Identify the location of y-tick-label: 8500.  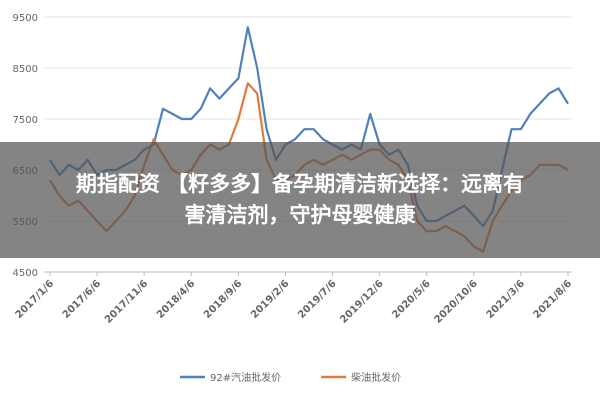
(25, 69).